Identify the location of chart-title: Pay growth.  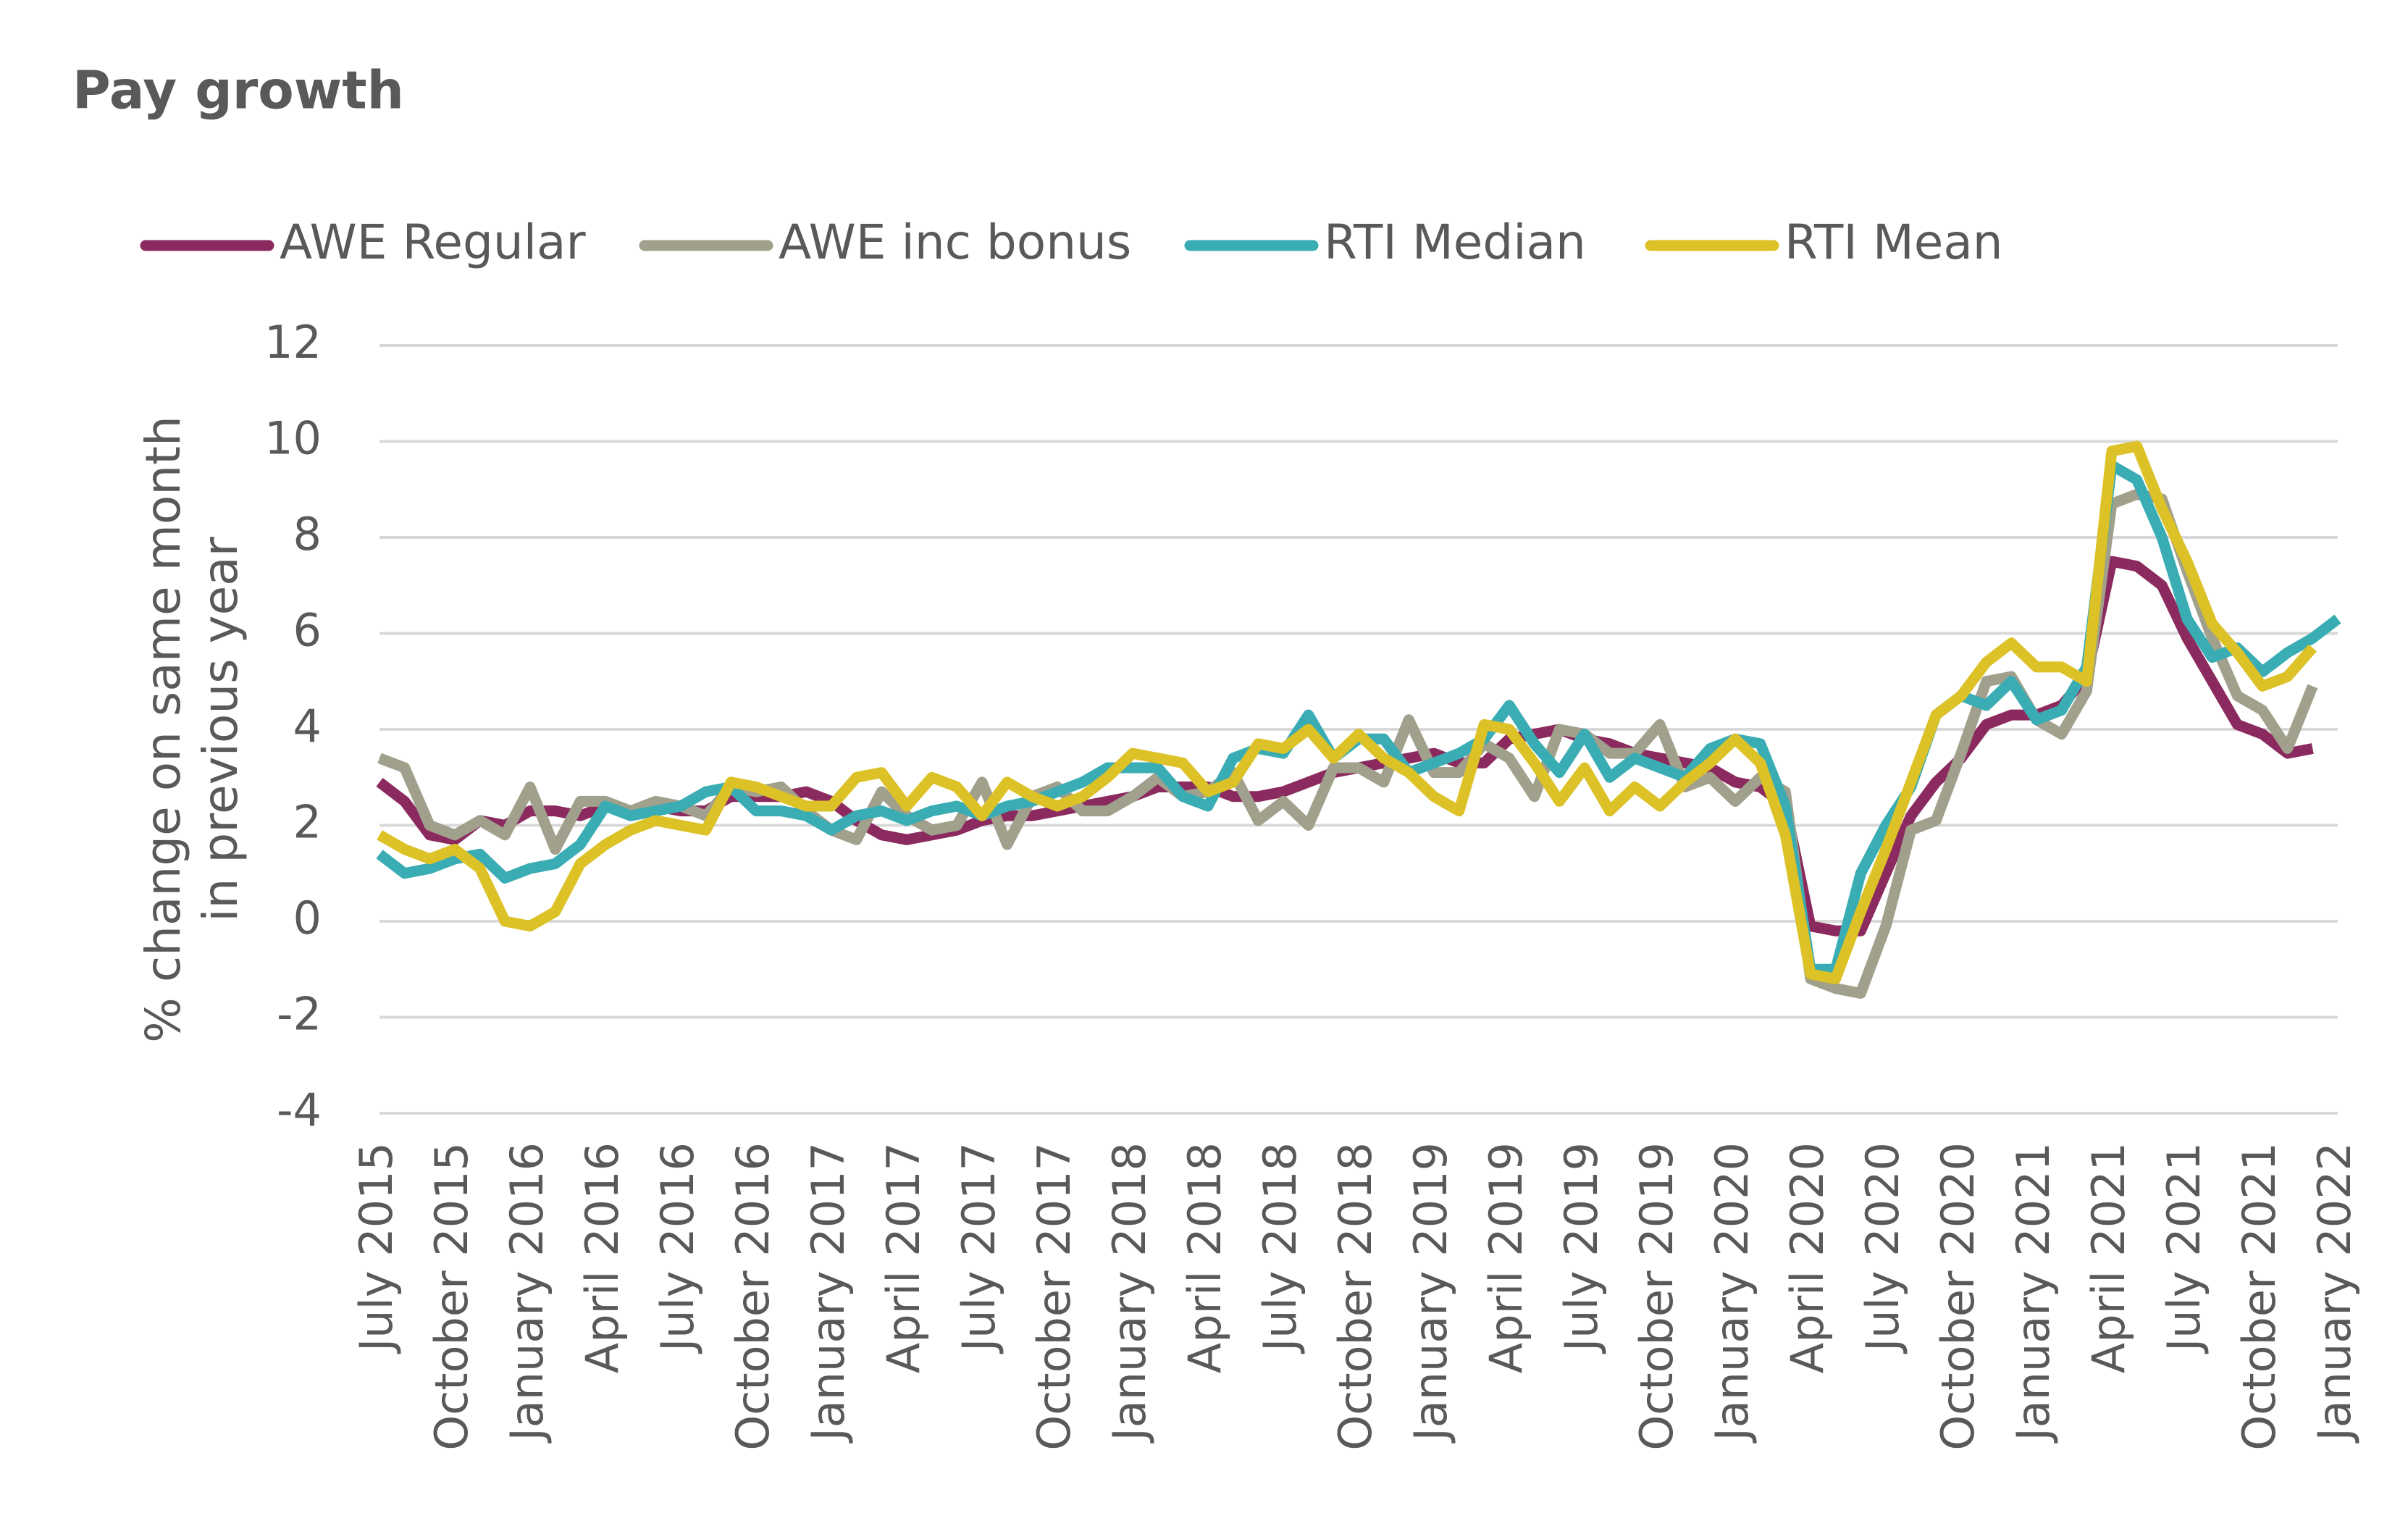
(238, 90).